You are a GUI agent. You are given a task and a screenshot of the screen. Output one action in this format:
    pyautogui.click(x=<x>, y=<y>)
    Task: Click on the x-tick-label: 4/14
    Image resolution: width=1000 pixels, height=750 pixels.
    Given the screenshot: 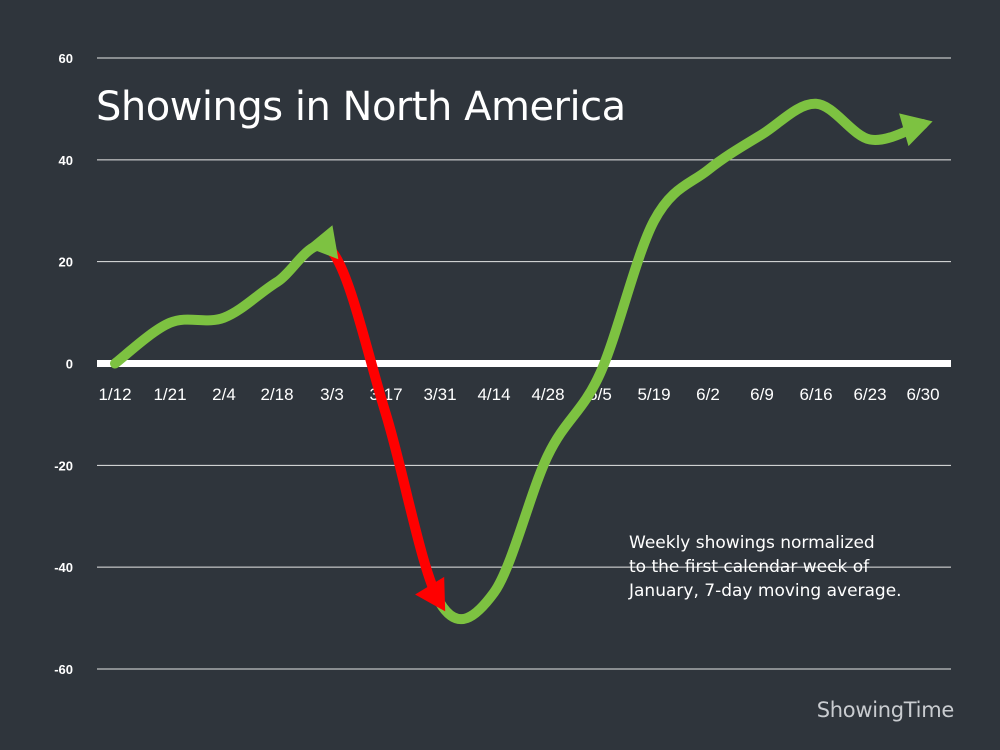 What is the action you would take?
    pyautogui.click(x=493, y=394)
    